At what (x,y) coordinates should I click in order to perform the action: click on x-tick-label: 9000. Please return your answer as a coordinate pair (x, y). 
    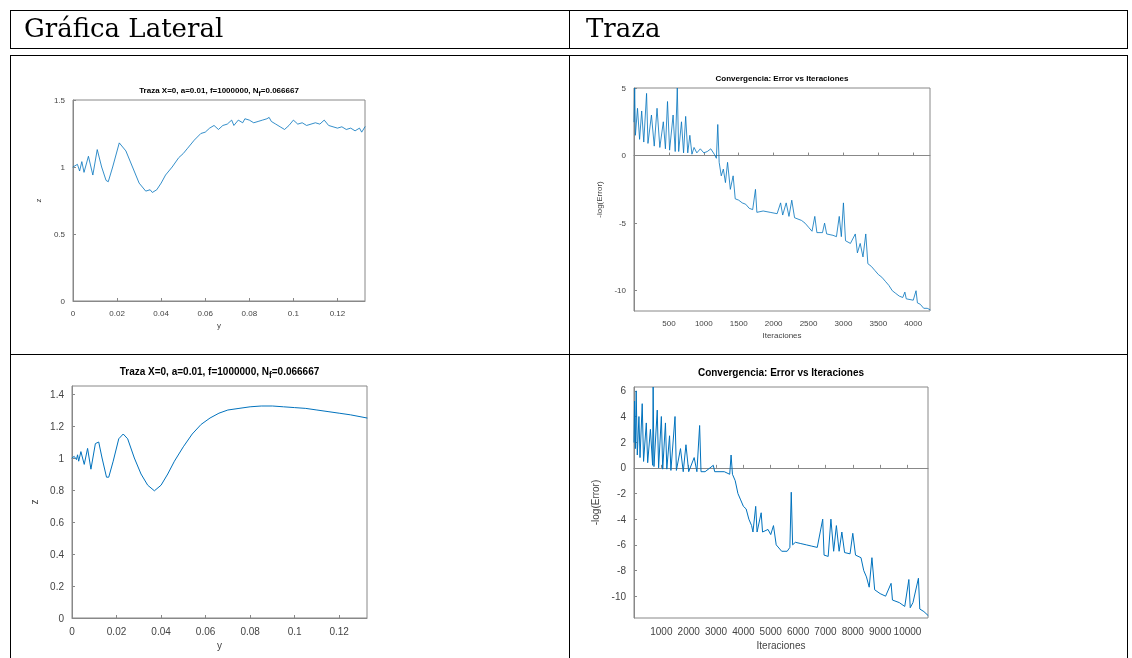
    Looking at the image, I should click on (880, 631).